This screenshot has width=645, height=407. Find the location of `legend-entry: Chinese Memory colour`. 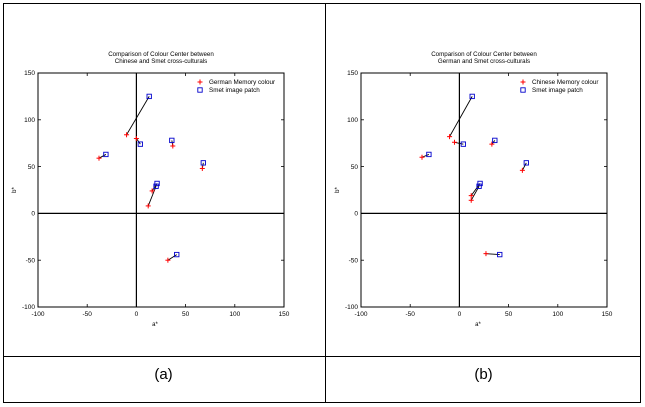

legend-entry: Chinese Memory colour is located at coordinates (559, 82).